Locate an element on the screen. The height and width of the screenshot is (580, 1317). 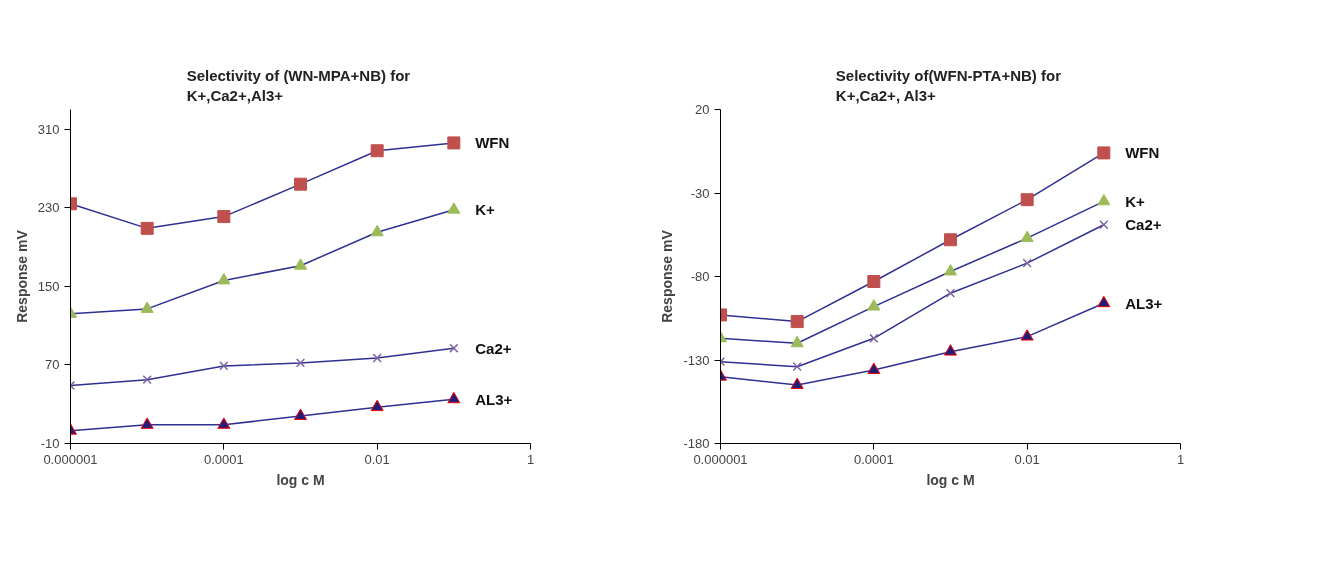
y-tick-label: -10 is located at coordinates (50, 443).